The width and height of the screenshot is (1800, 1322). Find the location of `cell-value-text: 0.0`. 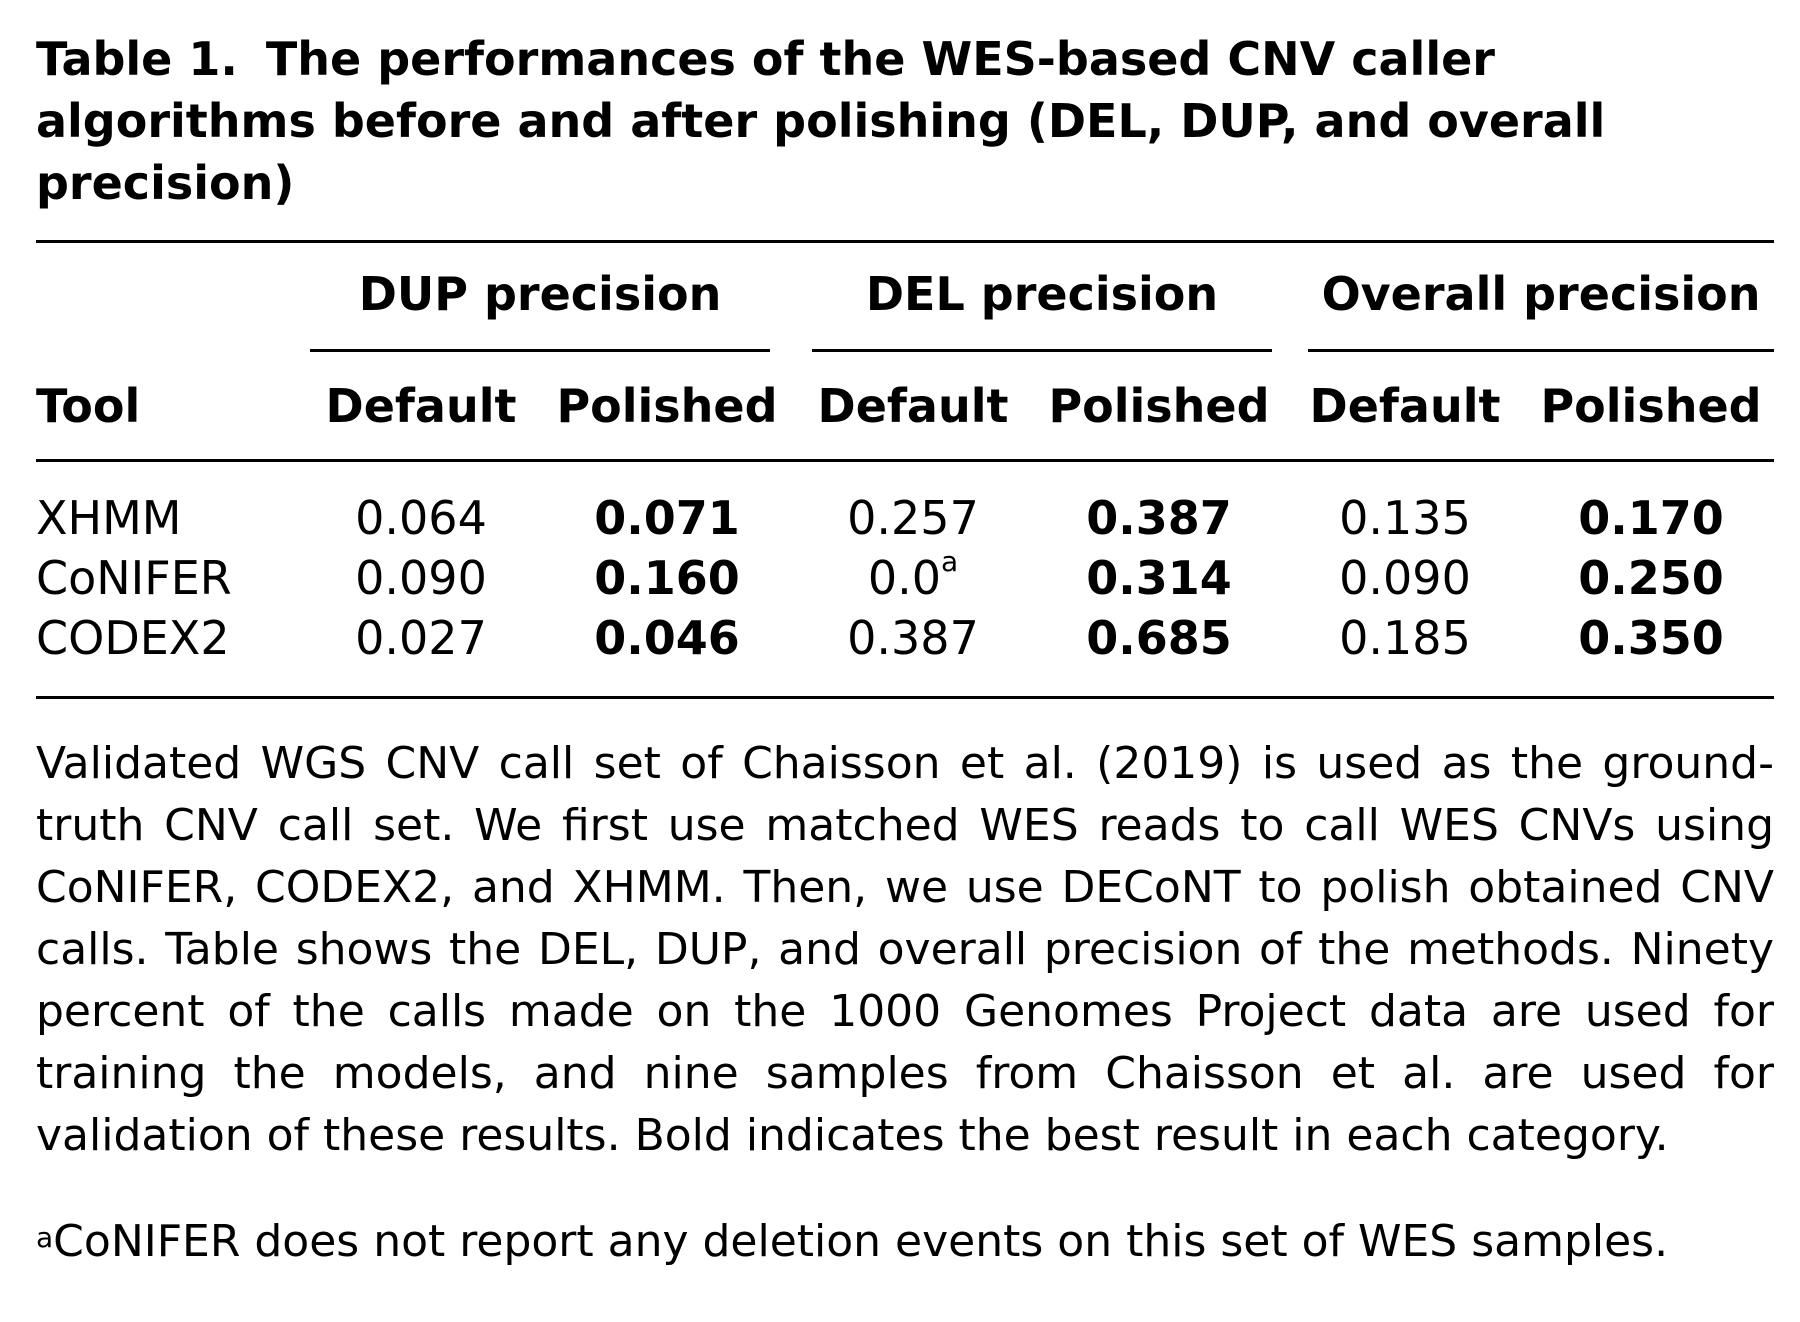

cell-value-text: 0.0 is located at coordinates (904, 578).